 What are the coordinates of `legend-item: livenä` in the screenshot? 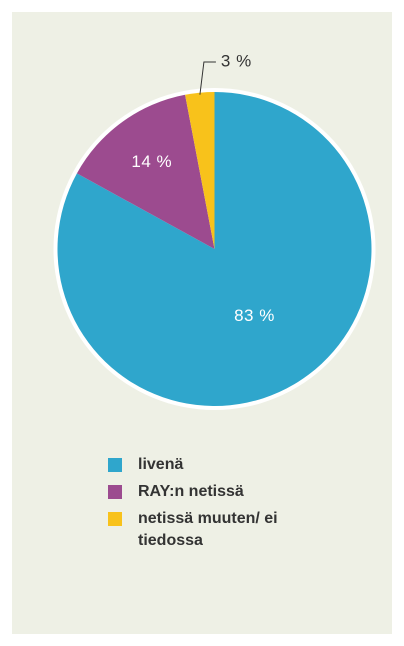 It's located at (208, 465).